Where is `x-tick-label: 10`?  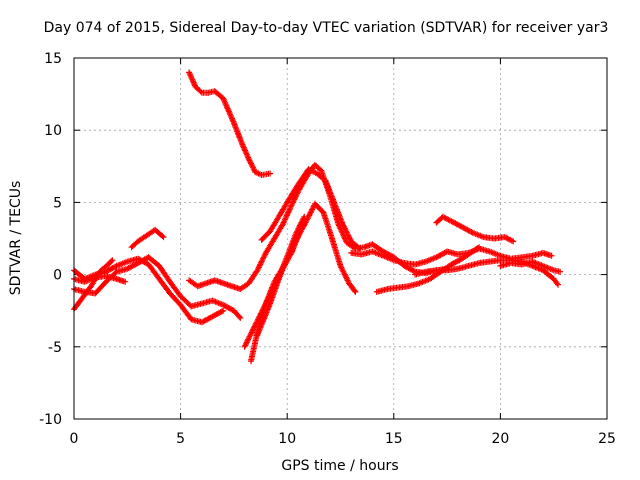
x-tick-label: 10 is located at coordinates (287, 439).